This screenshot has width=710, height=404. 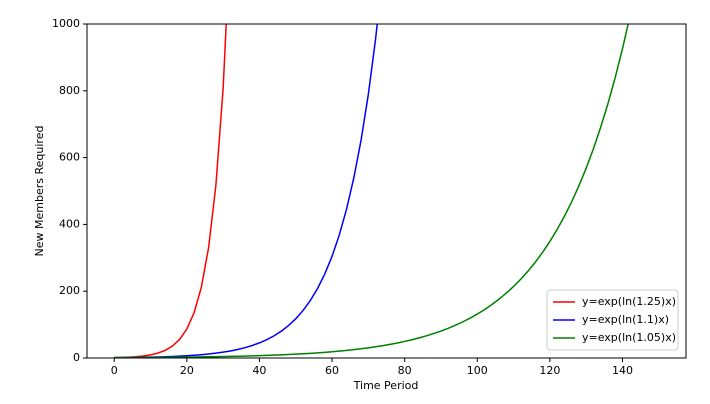 What do you see at coordinates (69, 223) in the screenshot?
I see `y-tick-label: 400` at bounding box center [69, 223].